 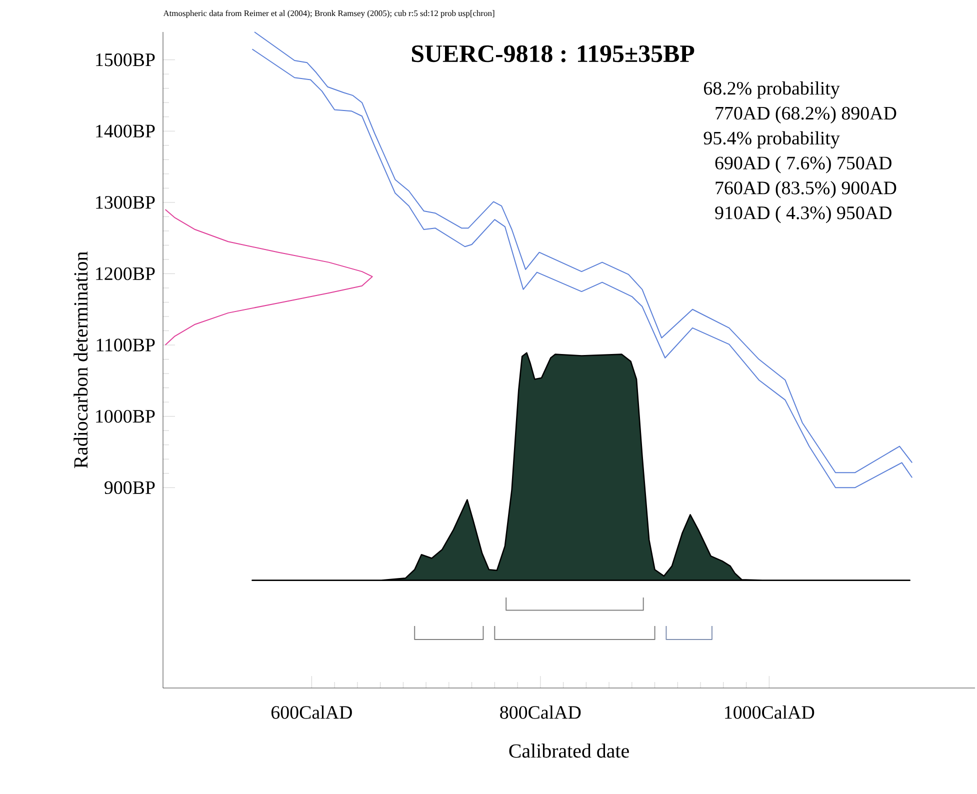 What do you see at coordinates (803, 215) in the screenshot?
I see `annotation: 910AD ( 4.3%) 950AD` at bounding box center [803, 215].